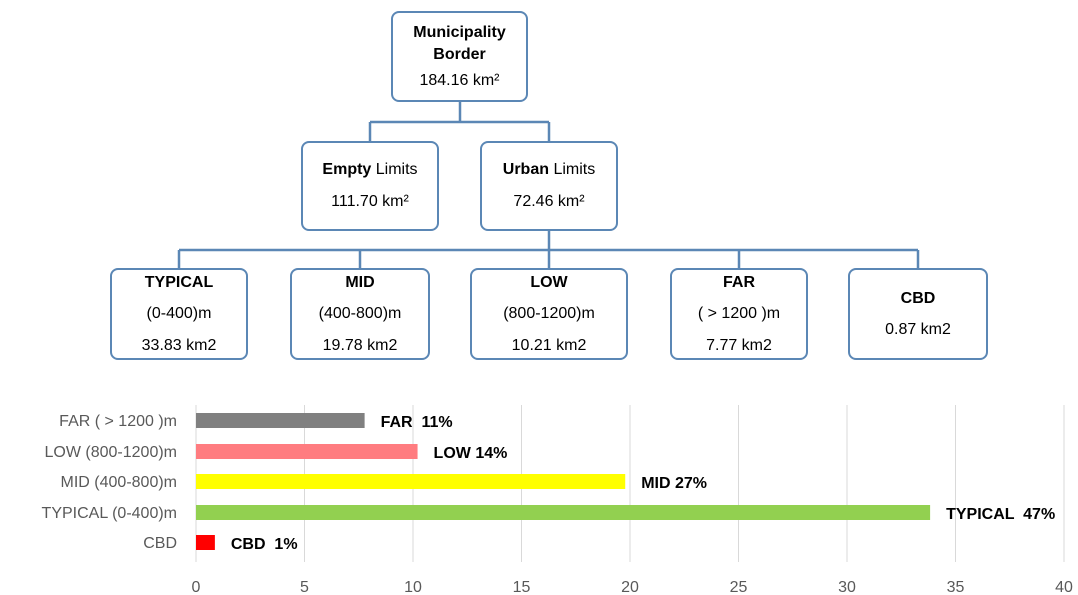  Describe the element at coordinates (739, 283) in the screenshot. I see `node-zone-far-title: FAR` at that location.